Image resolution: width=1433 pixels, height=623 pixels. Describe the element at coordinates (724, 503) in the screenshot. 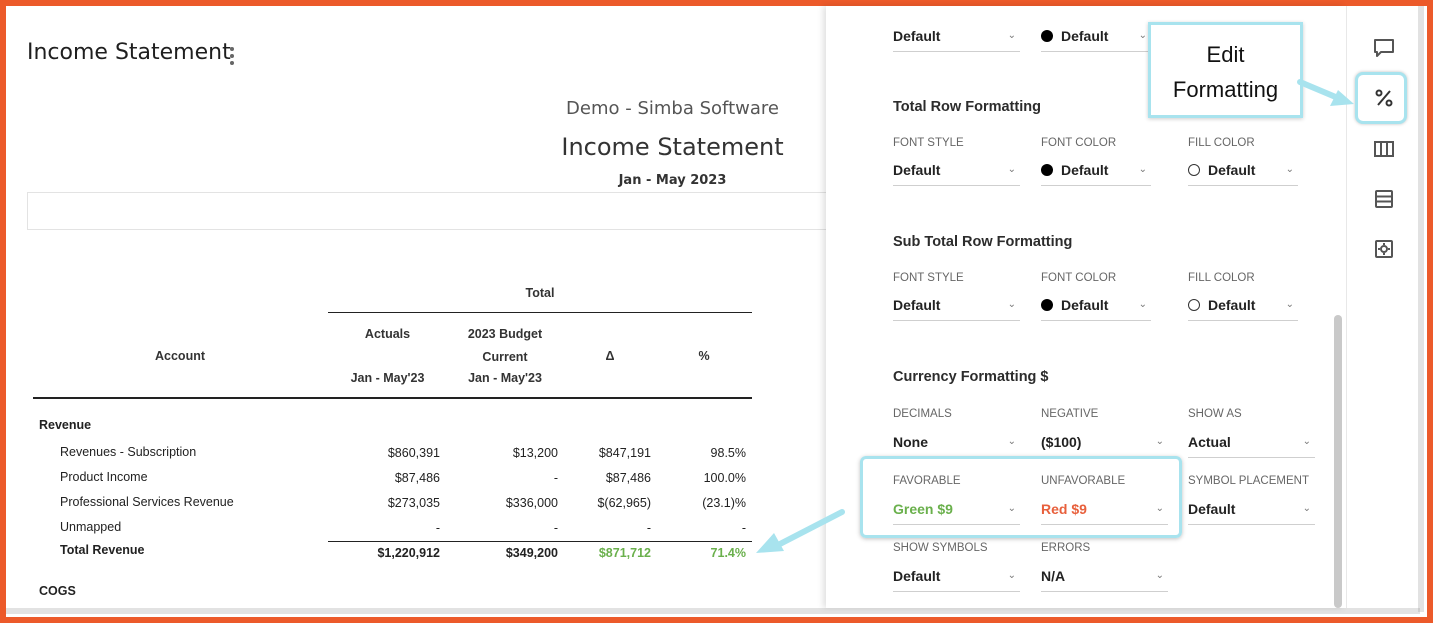

I see `cell-percent: (23.1)%` at that location.